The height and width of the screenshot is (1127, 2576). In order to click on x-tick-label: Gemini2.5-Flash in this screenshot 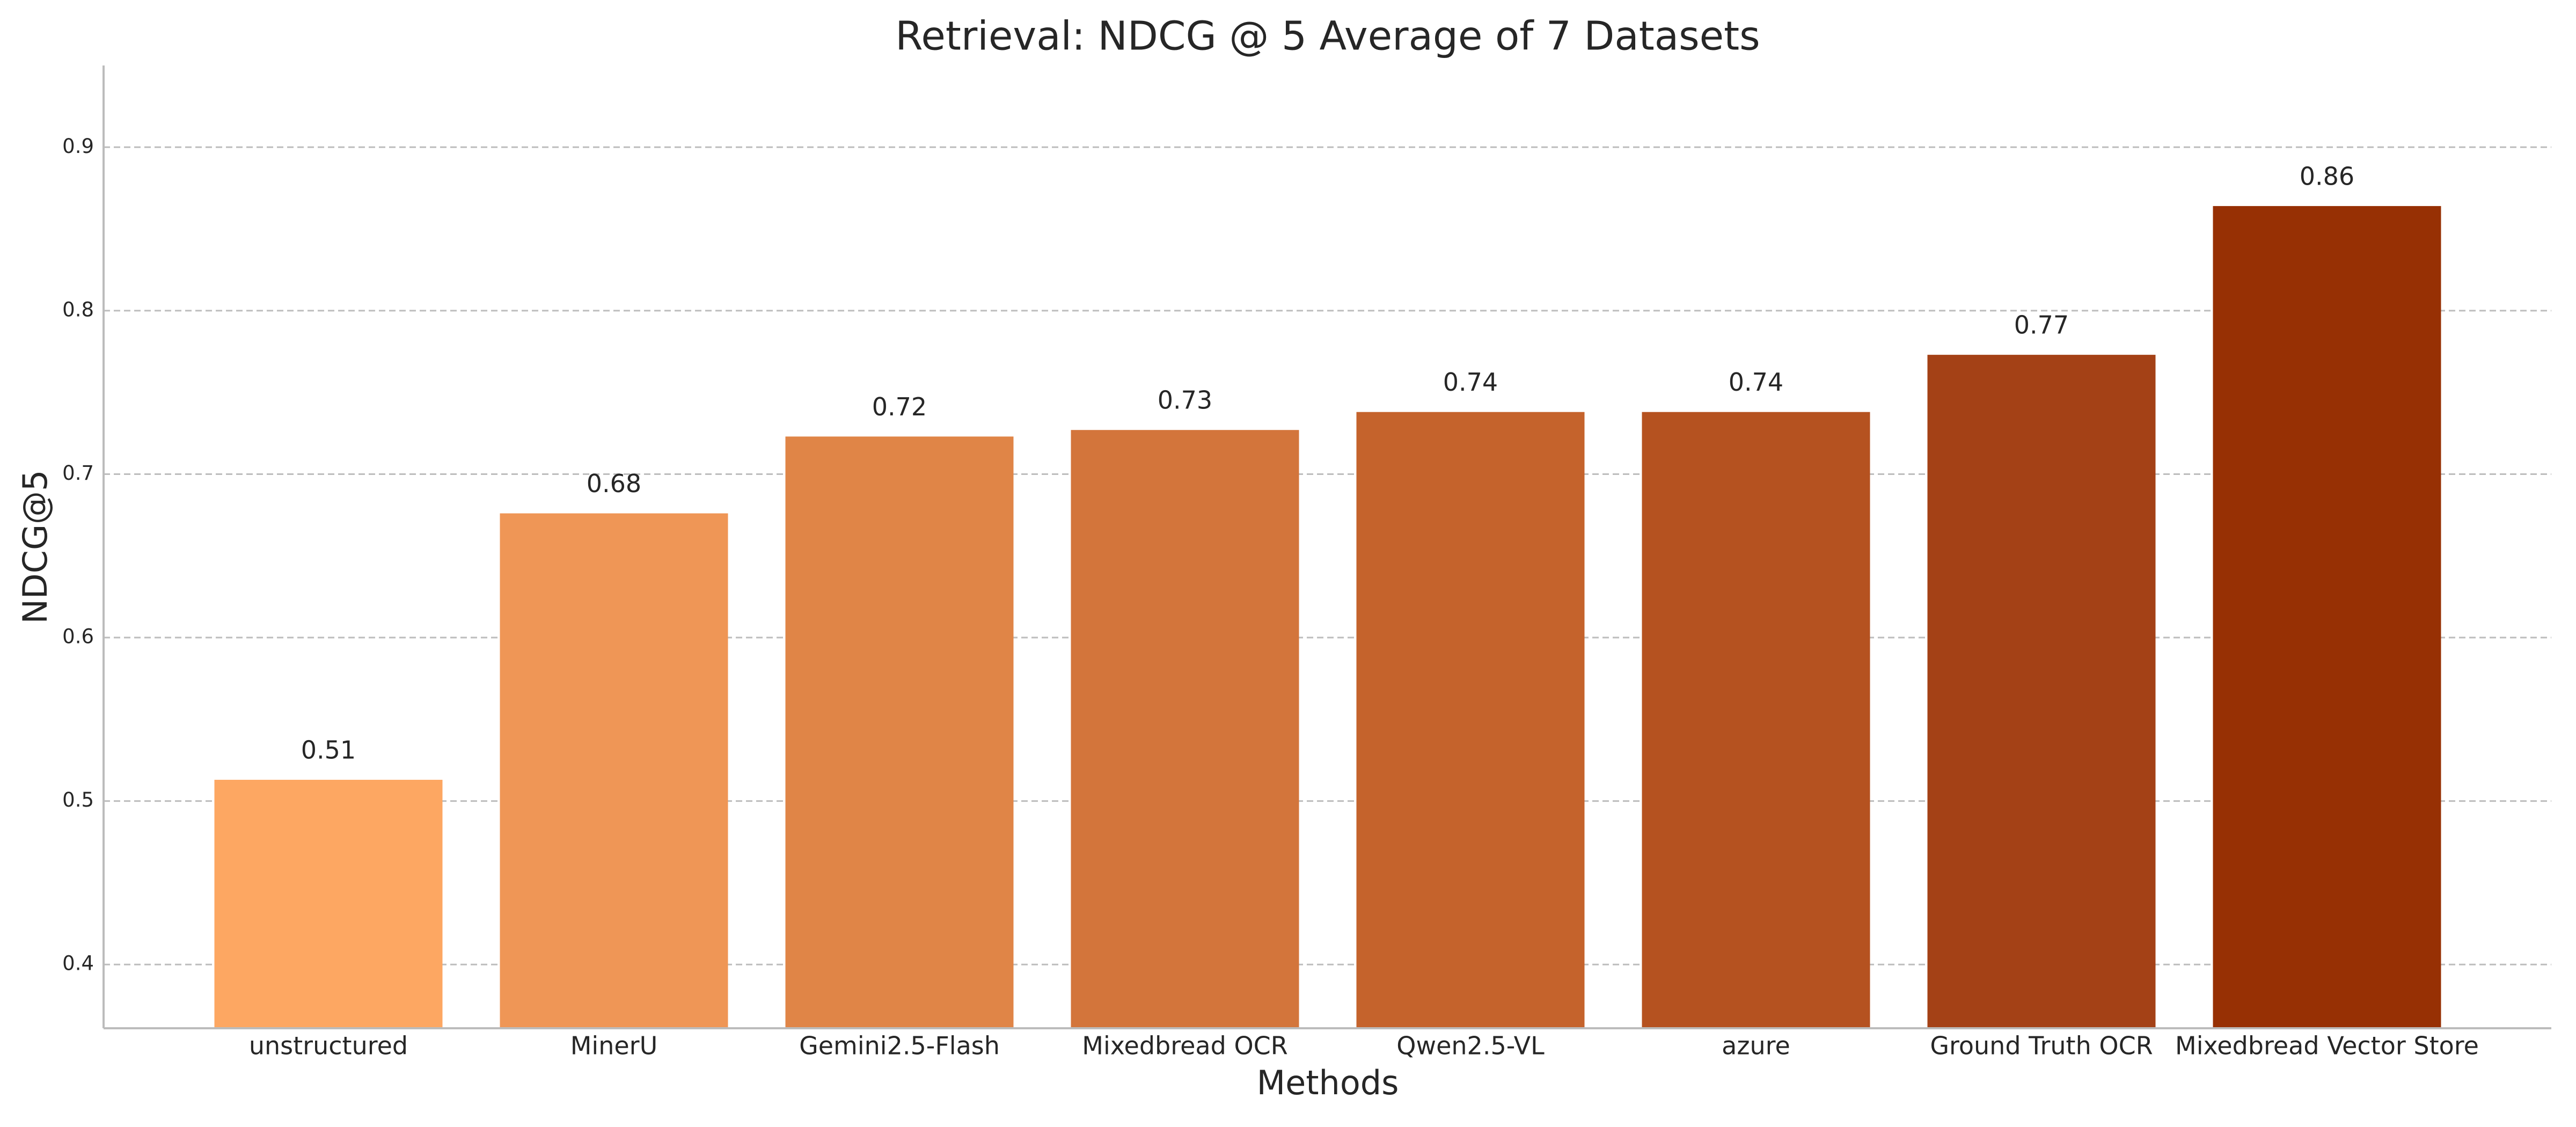, I will do `click(899, 1045)`.